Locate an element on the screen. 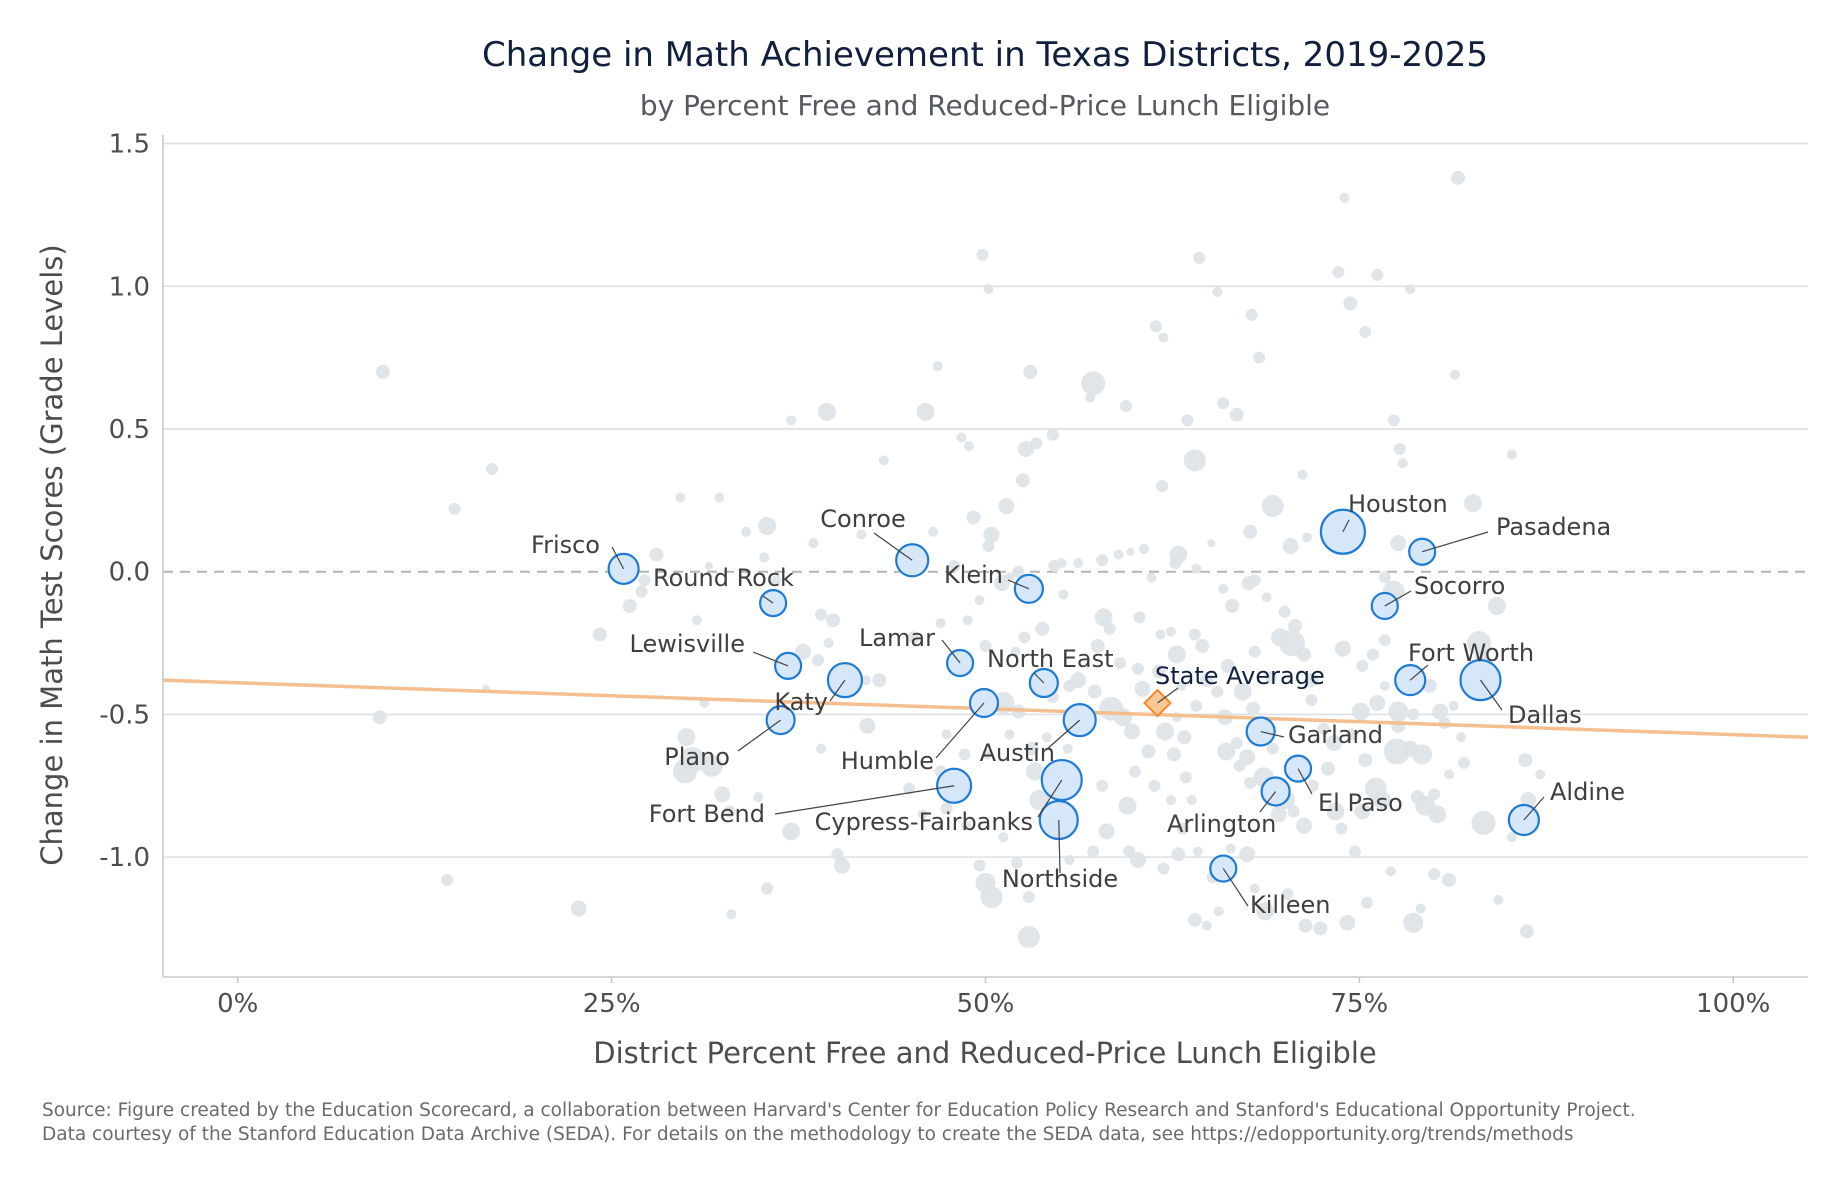  district-label: Pasadena is located at coordinates (1553, 527).